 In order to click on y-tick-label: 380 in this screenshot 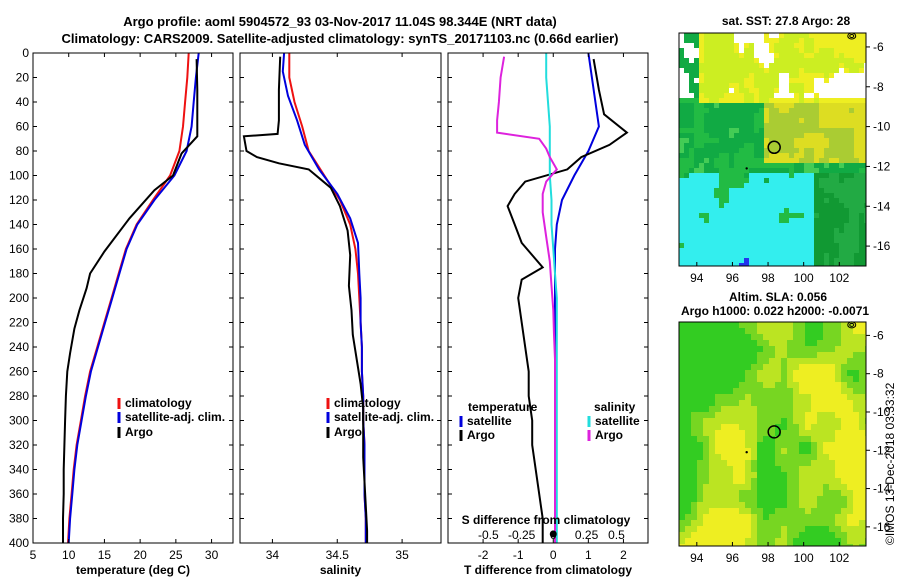, I will do `click(19, 519)`.